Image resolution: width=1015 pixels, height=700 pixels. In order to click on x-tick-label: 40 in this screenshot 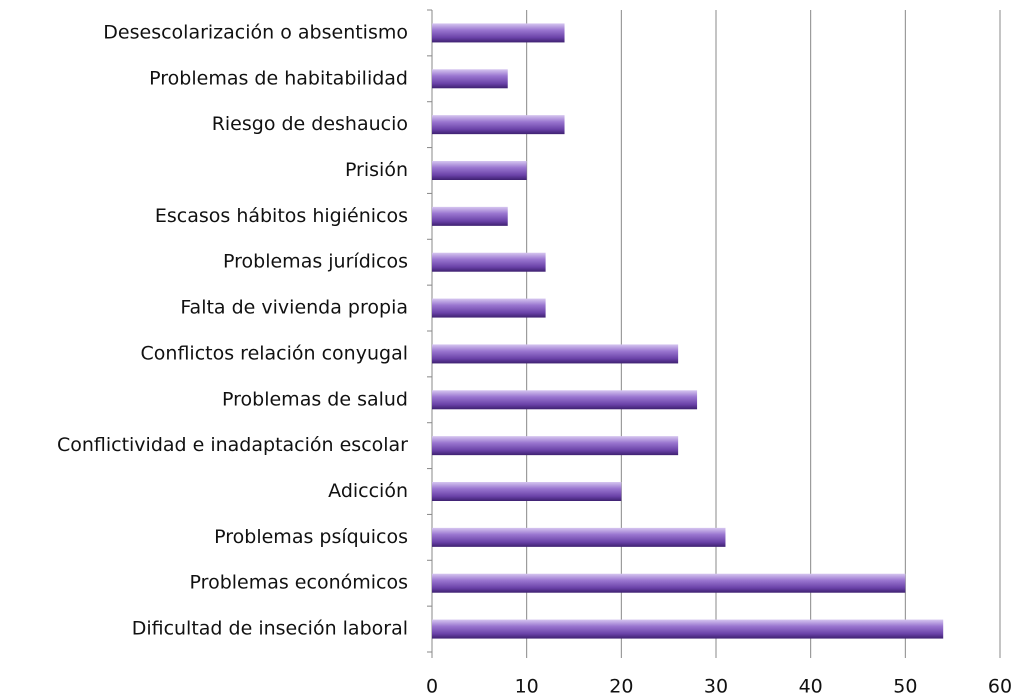, I will do `click(811, 687)`.